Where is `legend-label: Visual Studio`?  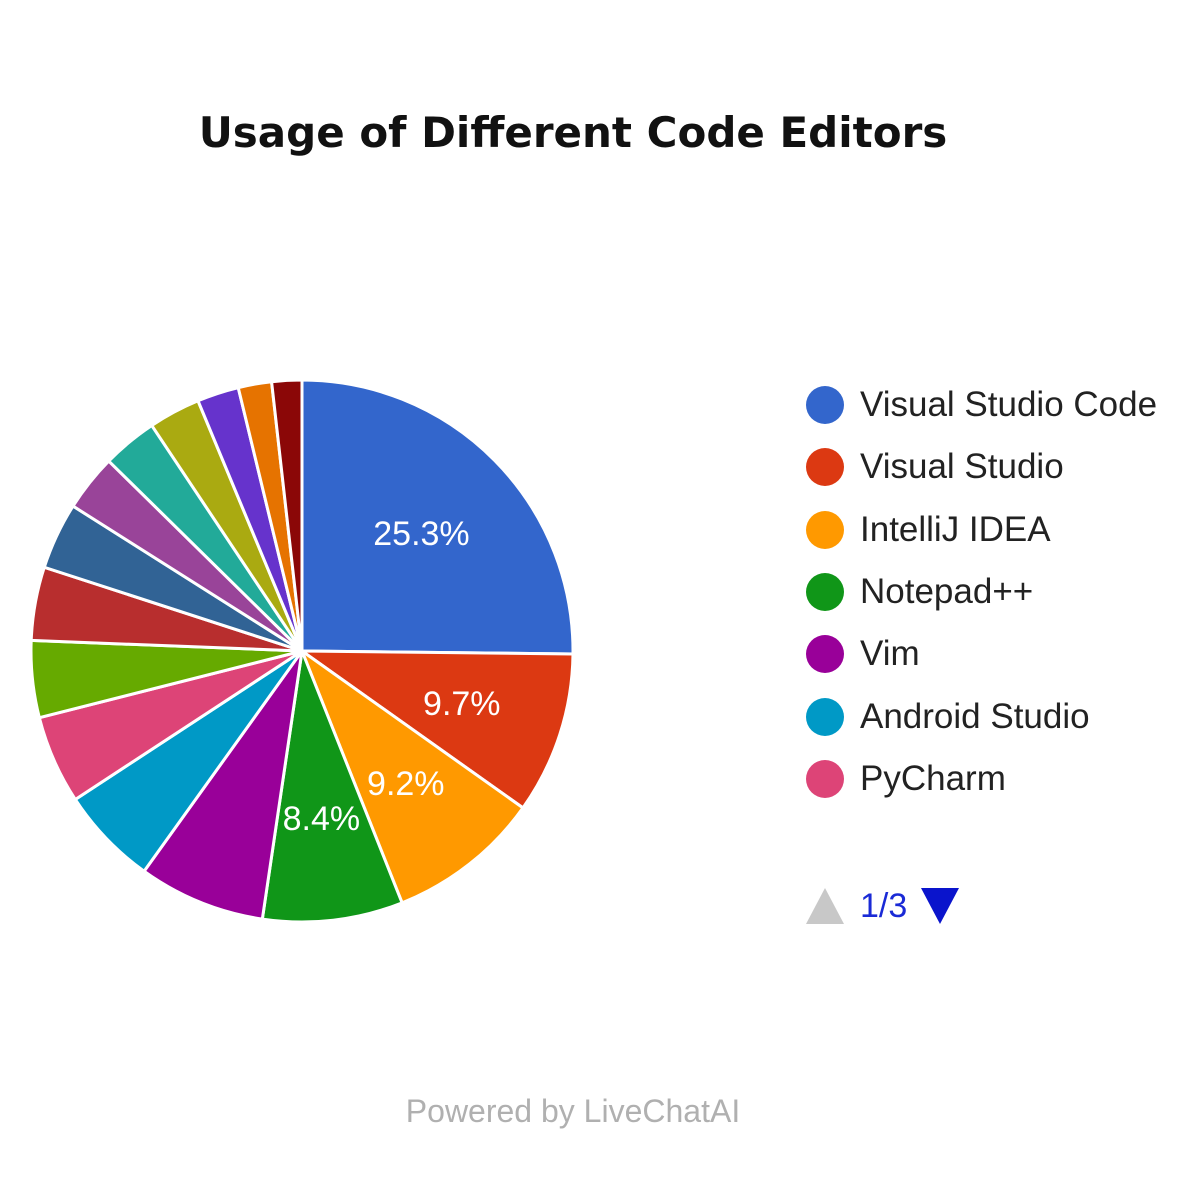 legend-label: Visual Studio is located at coordinates (962, 467).